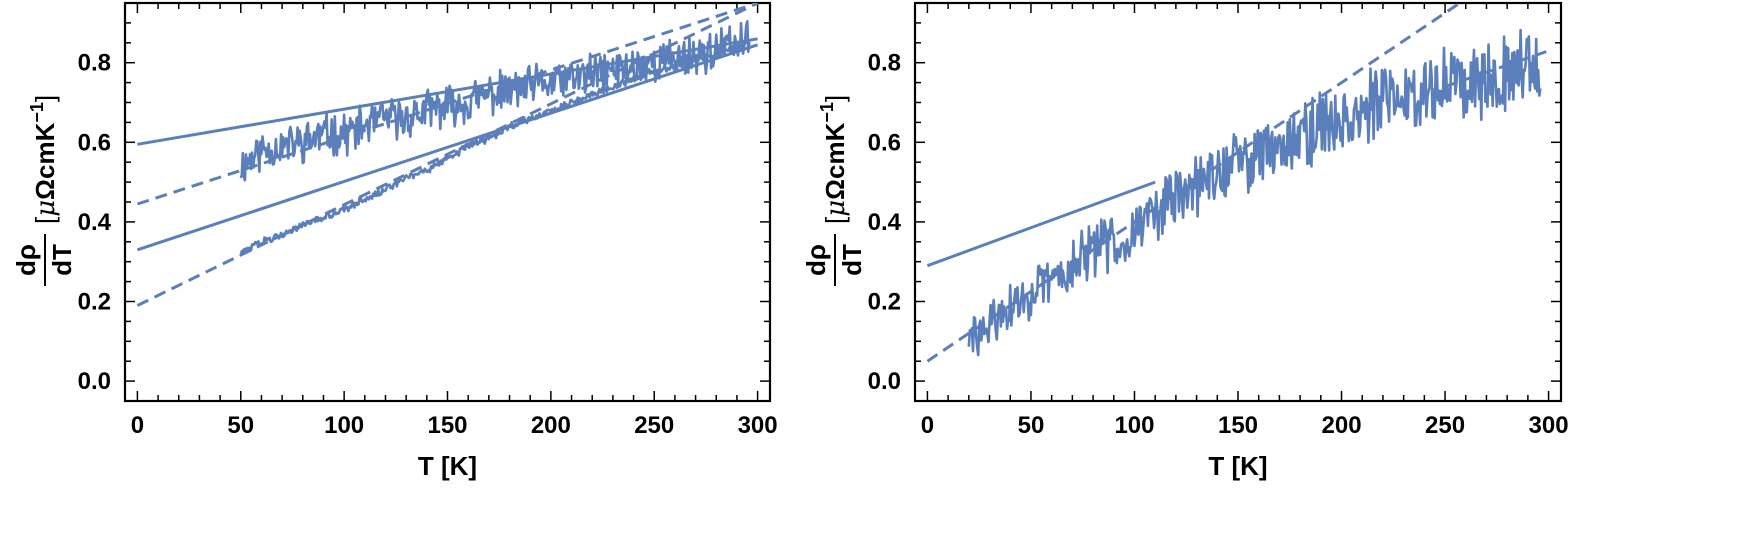 This screenshot has width=1750, height=536. I want to click on fit-line-dashed, so click(447, 104).